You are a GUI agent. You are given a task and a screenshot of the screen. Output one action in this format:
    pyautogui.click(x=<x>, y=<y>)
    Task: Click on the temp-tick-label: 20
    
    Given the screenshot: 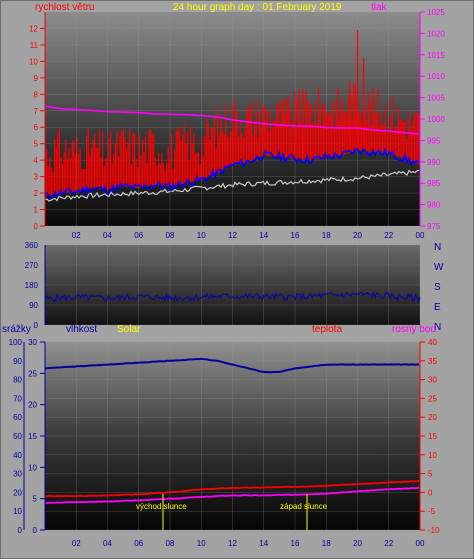 What is the action you would take?
    pyautogui.click(x=432, y=417)
    